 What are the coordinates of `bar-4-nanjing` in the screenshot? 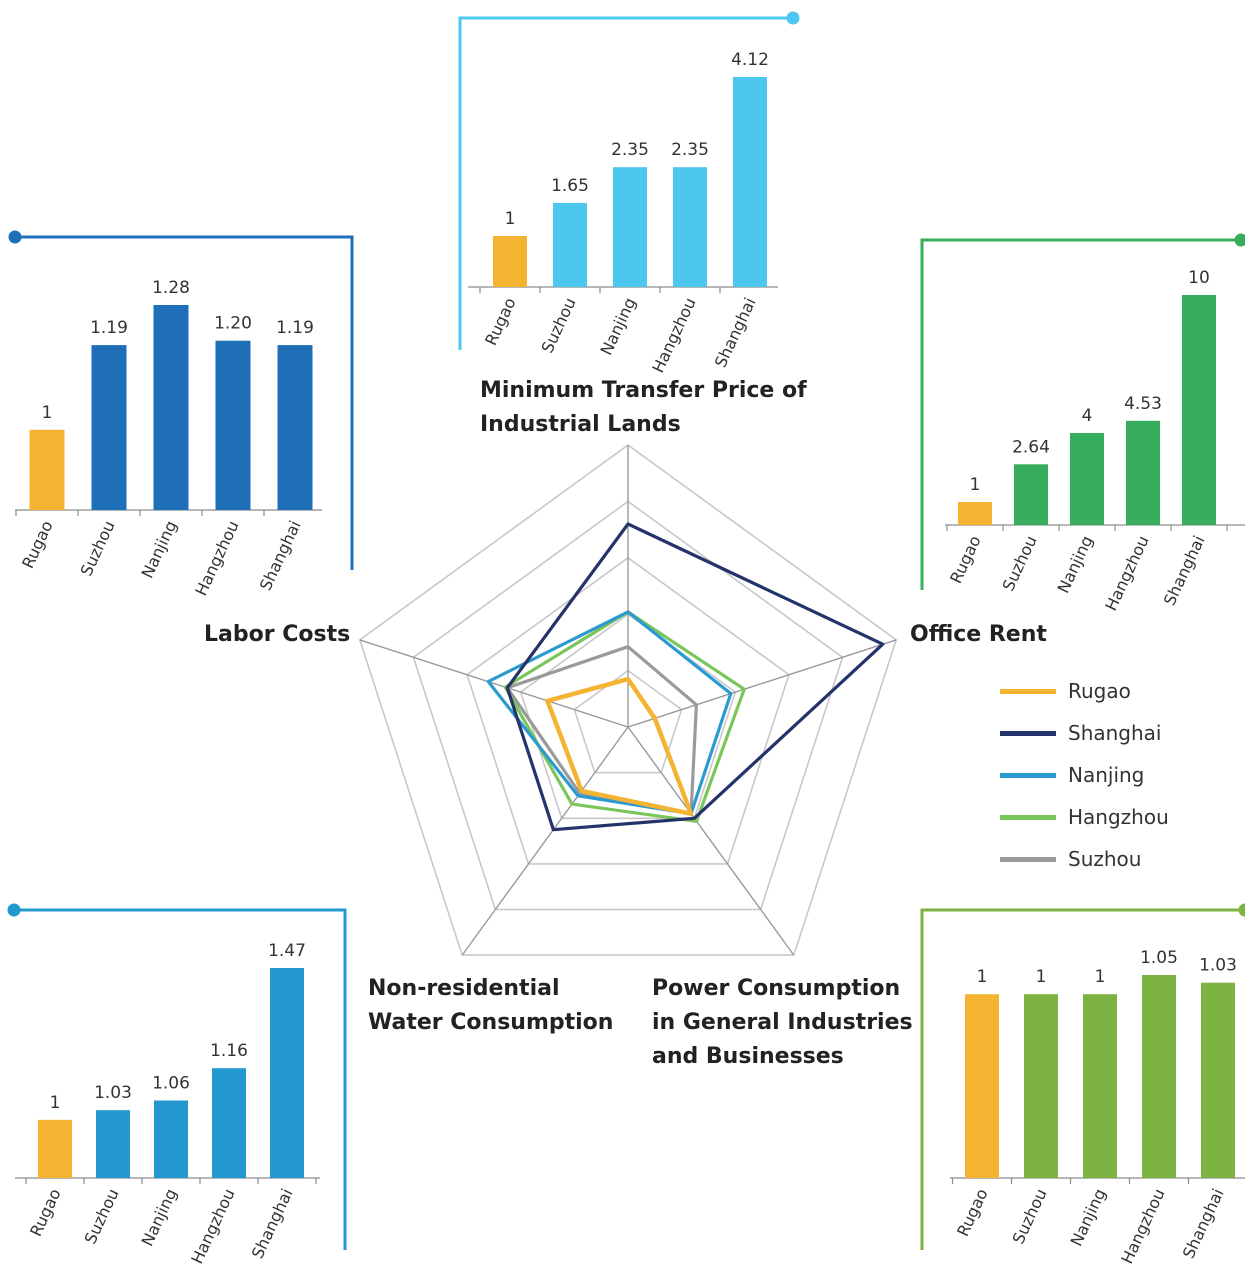 It's located at (1100, 1086).